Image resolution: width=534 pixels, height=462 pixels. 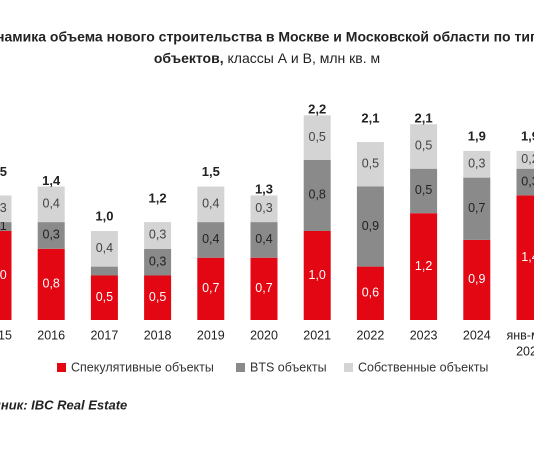 I want to click on x-tick-label: 2020, so click(x=264, y=335).